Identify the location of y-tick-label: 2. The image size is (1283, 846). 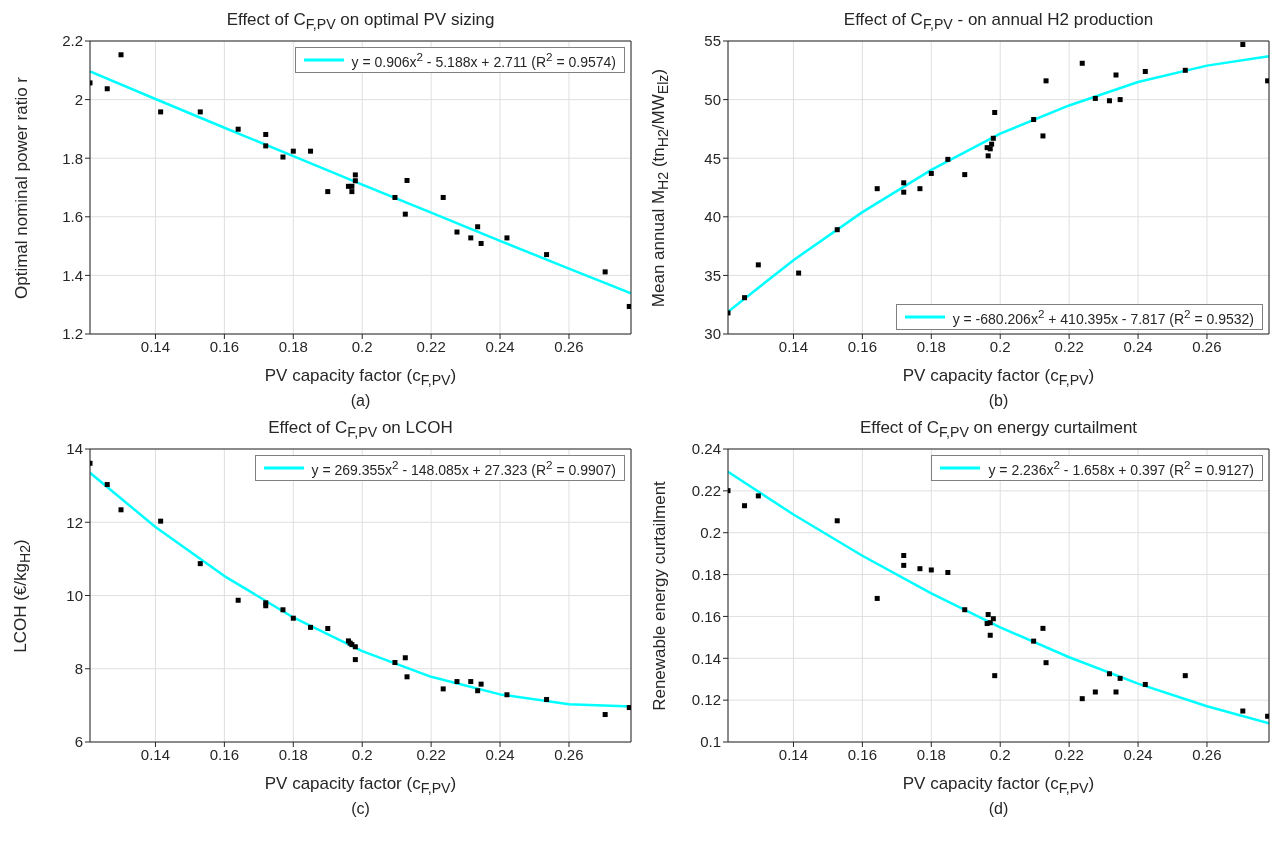
(78, 99).